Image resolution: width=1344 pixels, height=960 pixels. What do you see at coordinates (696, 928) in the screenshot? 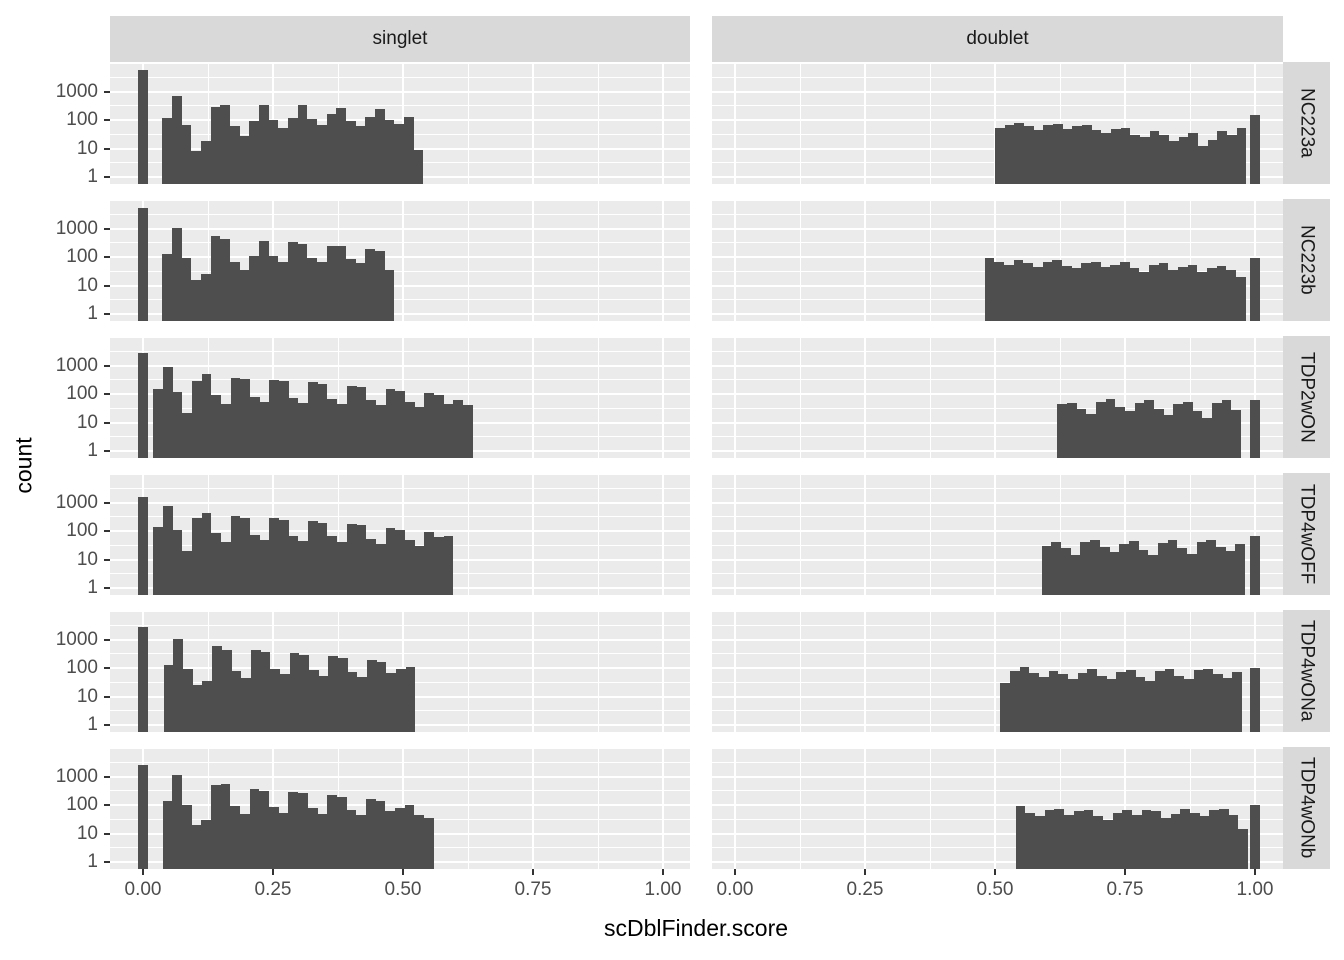
I see `x-axis-title: scDblFinder.score` at bounding box center [696, 928].